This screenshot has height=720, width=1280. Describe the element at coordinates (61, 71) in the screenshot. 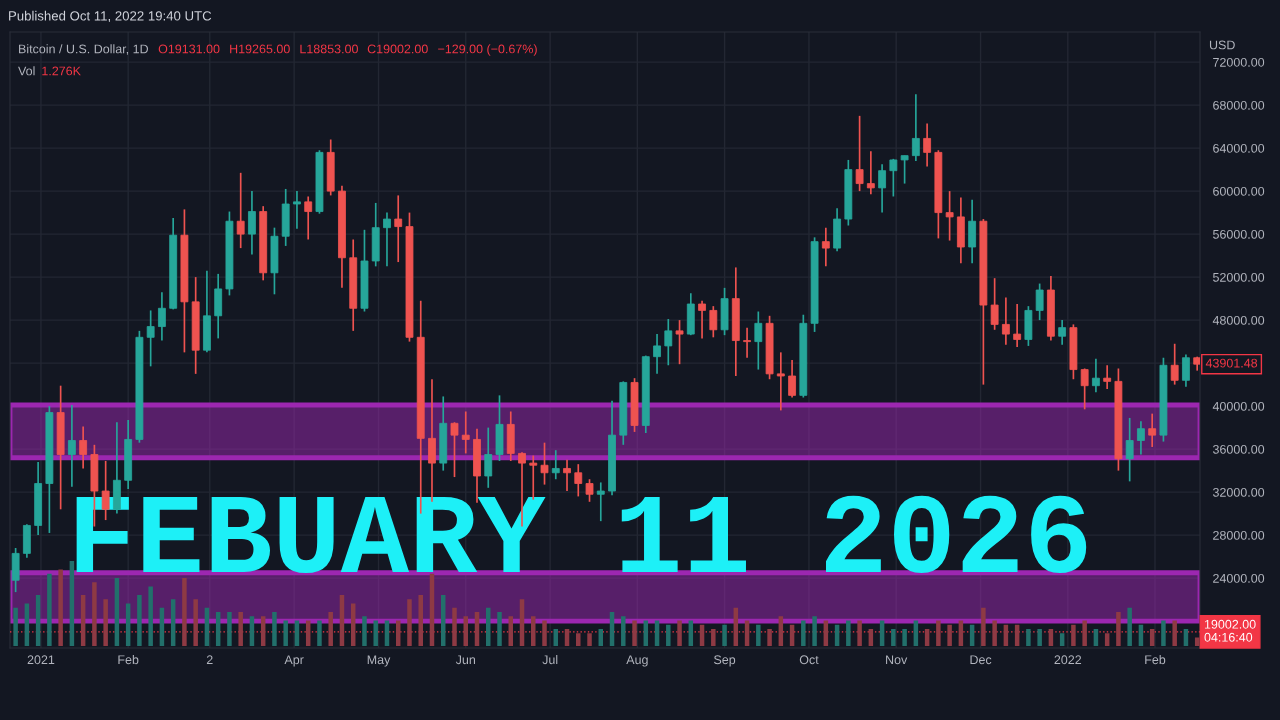

I see `annotation: 1.276K` at that location.